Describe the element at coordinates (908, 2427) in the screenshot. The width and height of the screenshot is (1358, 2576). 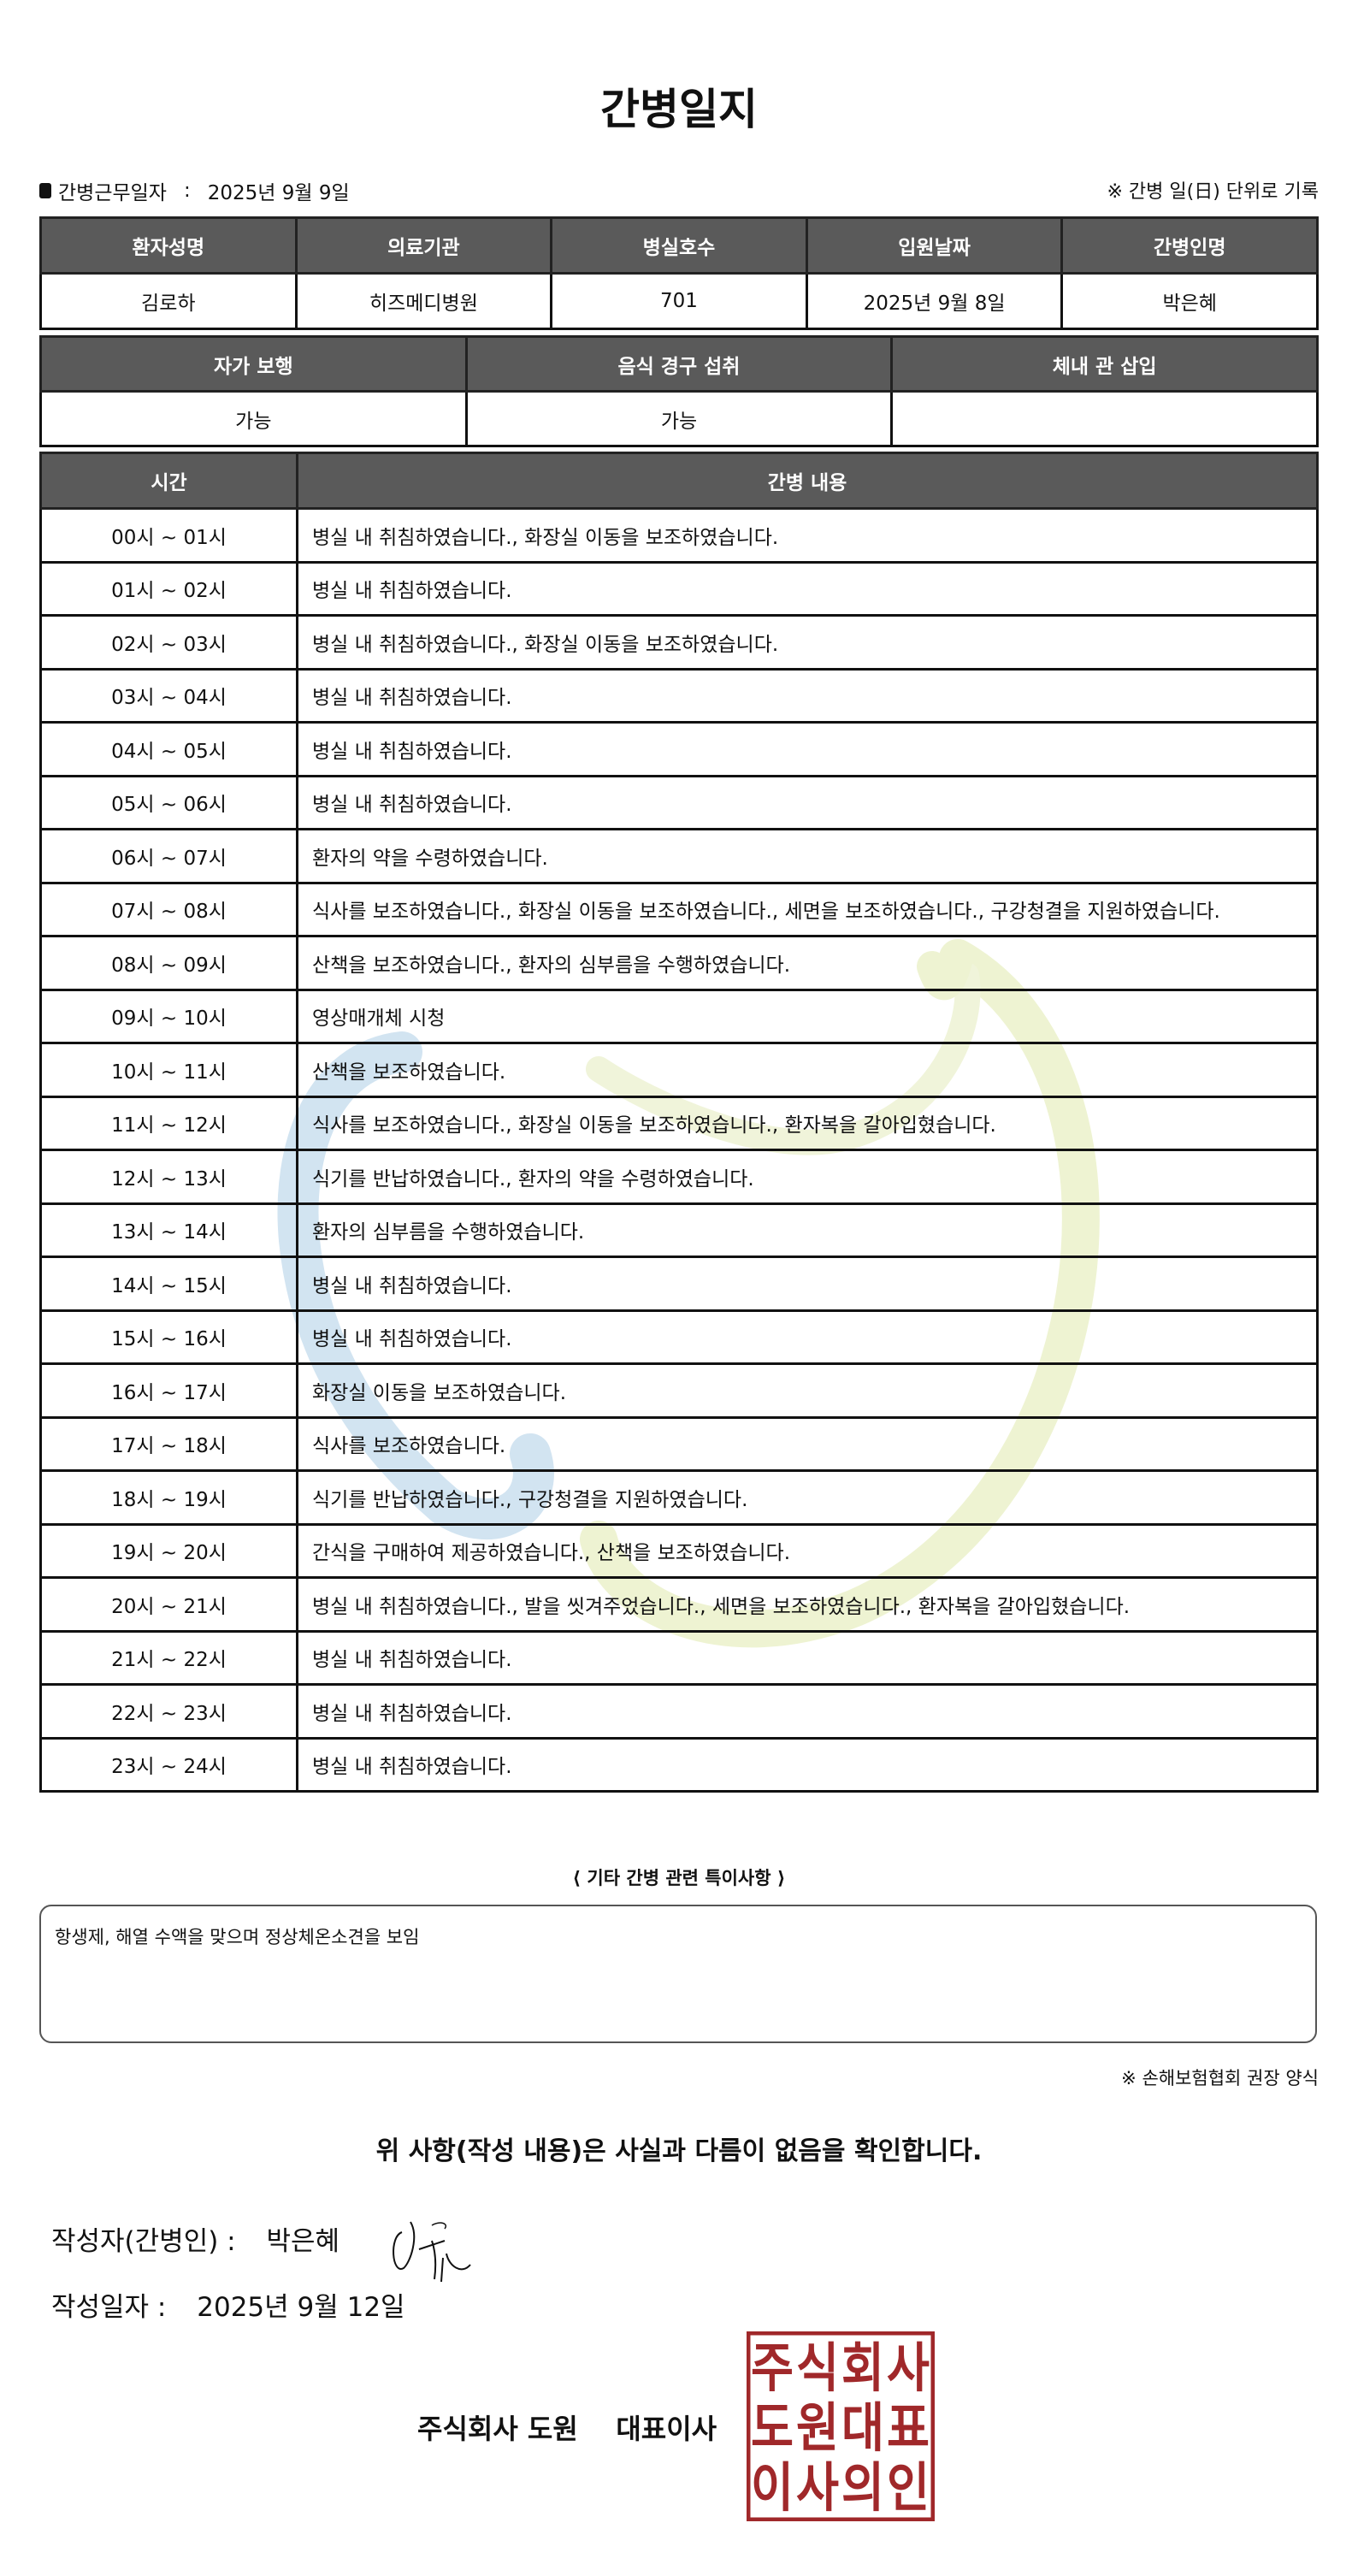
I see `seal-character: 표` at that location.